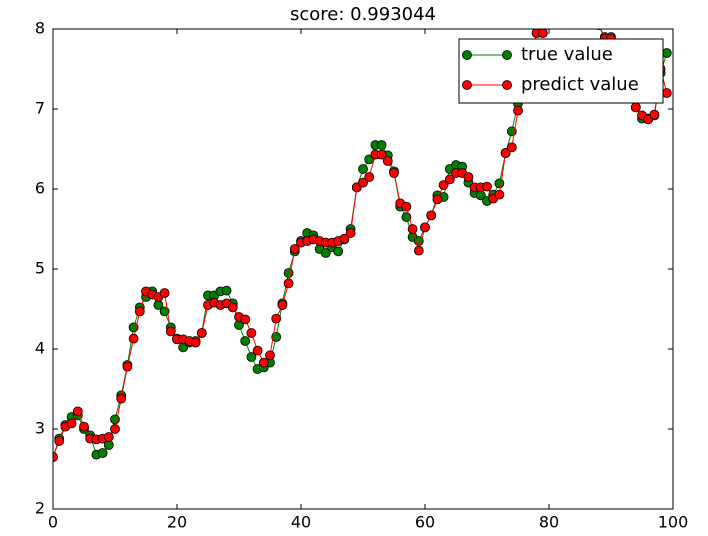 This screenshot has width=708, height=536. Describe the element at coordinates (40, 188) in the screenshot. I see `y-tick-label: 6` at that location.